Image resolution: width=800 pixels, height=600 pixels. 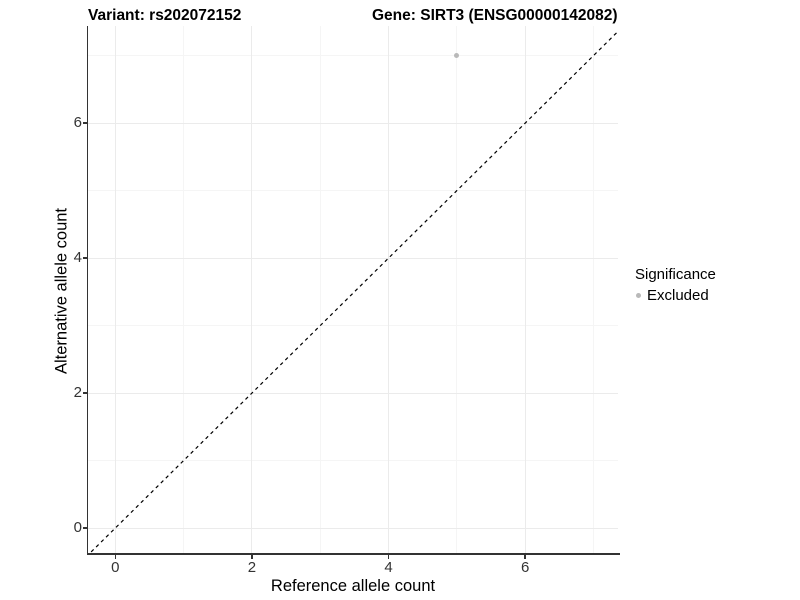 I want to click on x-axis-tick-label: 4, so click(x=388, y=567).